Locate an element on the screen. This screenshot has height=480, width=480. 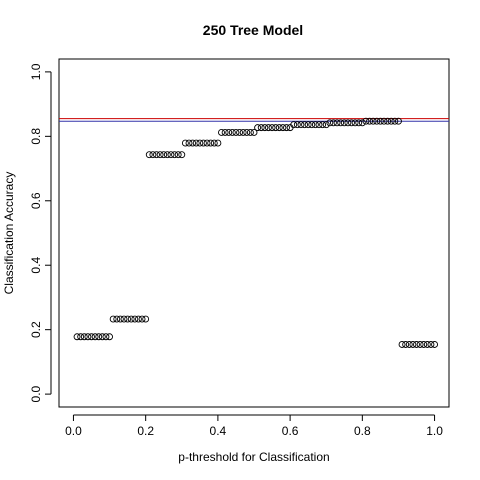
y-tick-label: 0.6 is located at coordinates (36, 200).